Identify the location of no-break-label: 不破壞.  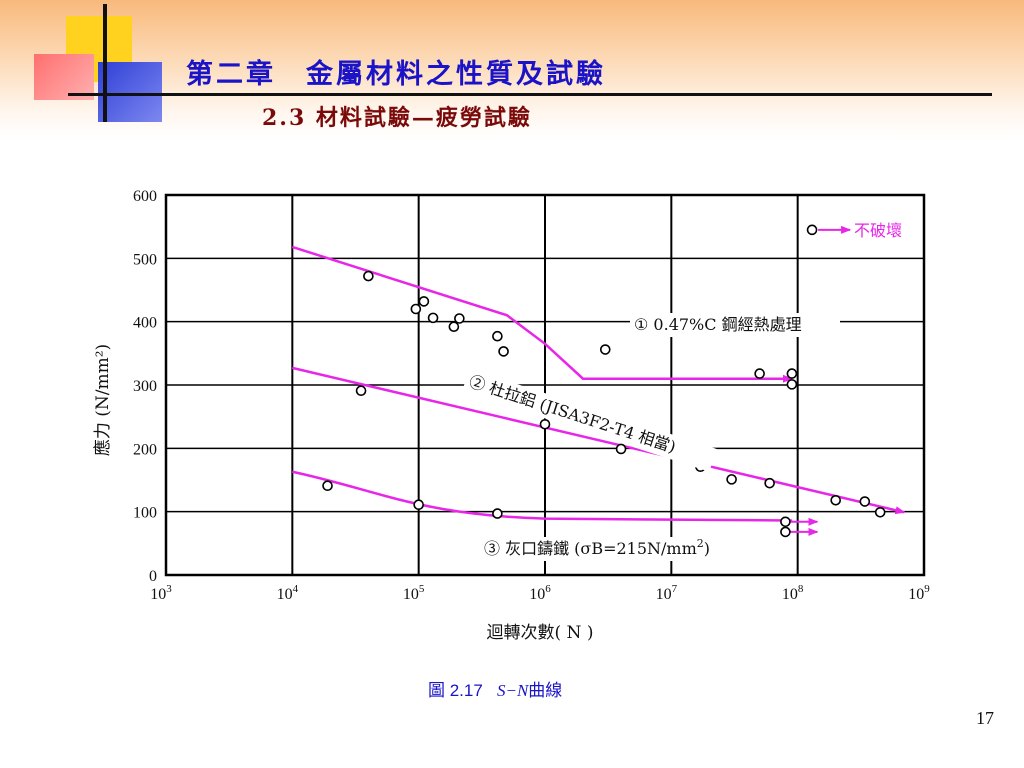
(878, 230).